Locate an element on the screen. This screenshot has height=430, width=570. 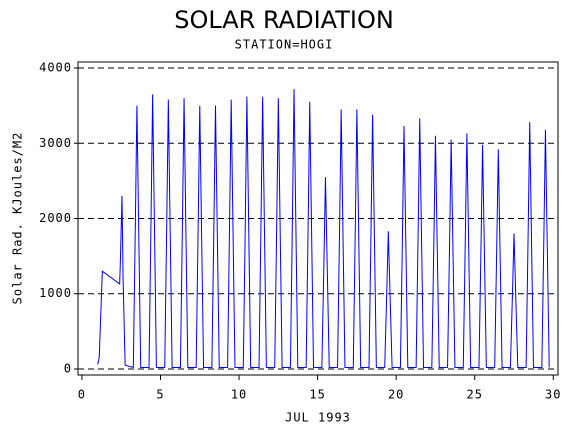
y-tick-label: 0 is located at coordinates (68, 368).